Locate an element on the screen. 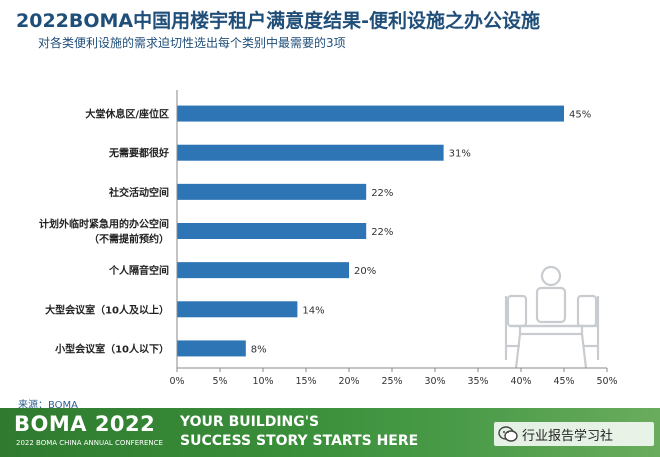 This screenshot has height=457, width=660. category-label-4: 个人隔音空间 is located at coordinates (138, 270).